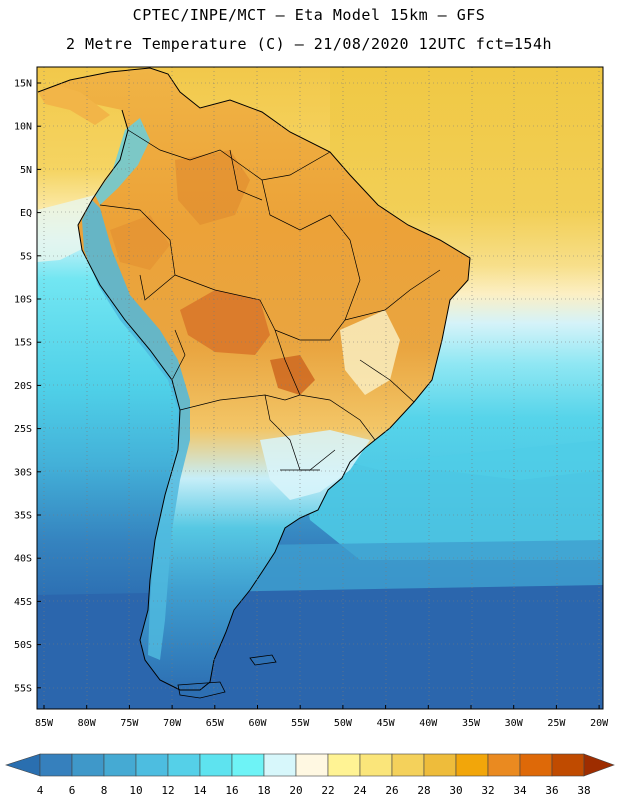 The width and height of the screenshot is (618, 800). Describe the element at coordinates (201, 690) in the screenshot. I see `tierra-del-fuego` at that location.